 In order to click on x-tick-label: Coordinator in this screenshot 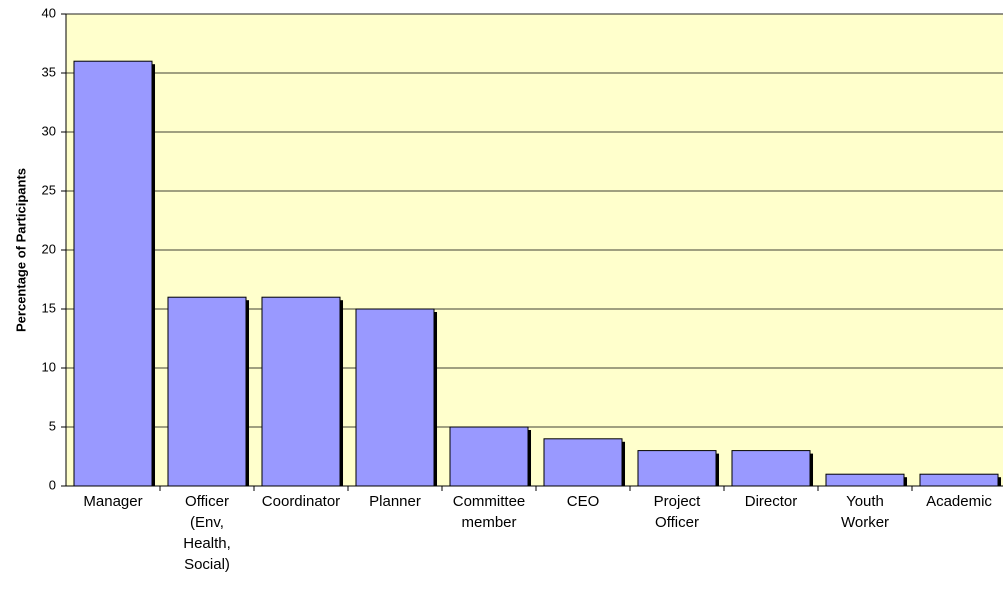, I will do `click(301, 501)`.